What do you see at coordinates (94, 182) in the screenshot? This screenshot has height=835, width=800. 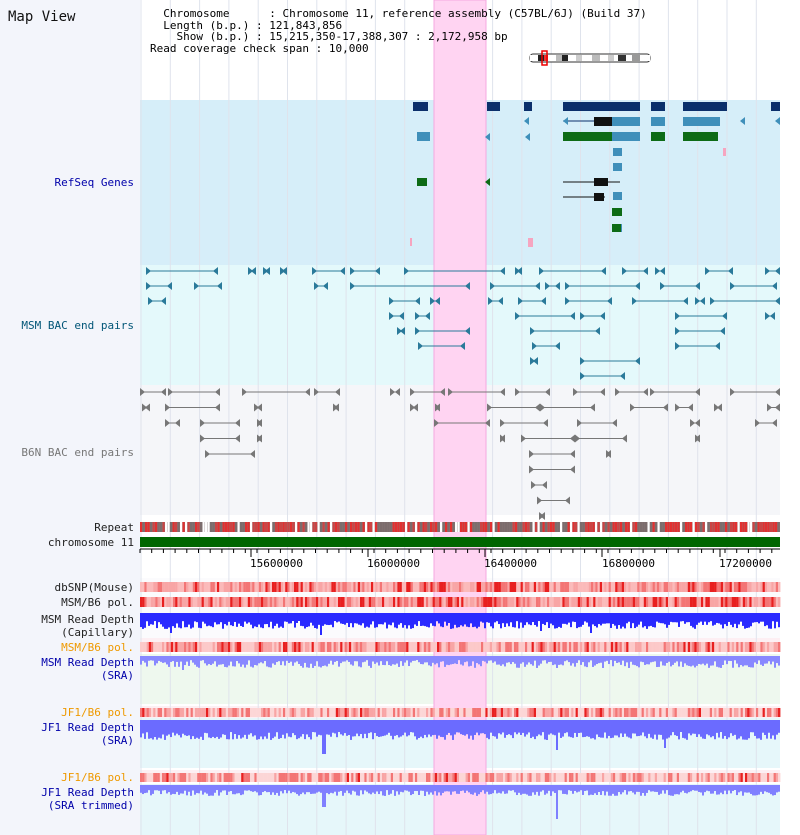 I see `track-label-refseq: RefSeq Genes` at bounding box center [94, 182].